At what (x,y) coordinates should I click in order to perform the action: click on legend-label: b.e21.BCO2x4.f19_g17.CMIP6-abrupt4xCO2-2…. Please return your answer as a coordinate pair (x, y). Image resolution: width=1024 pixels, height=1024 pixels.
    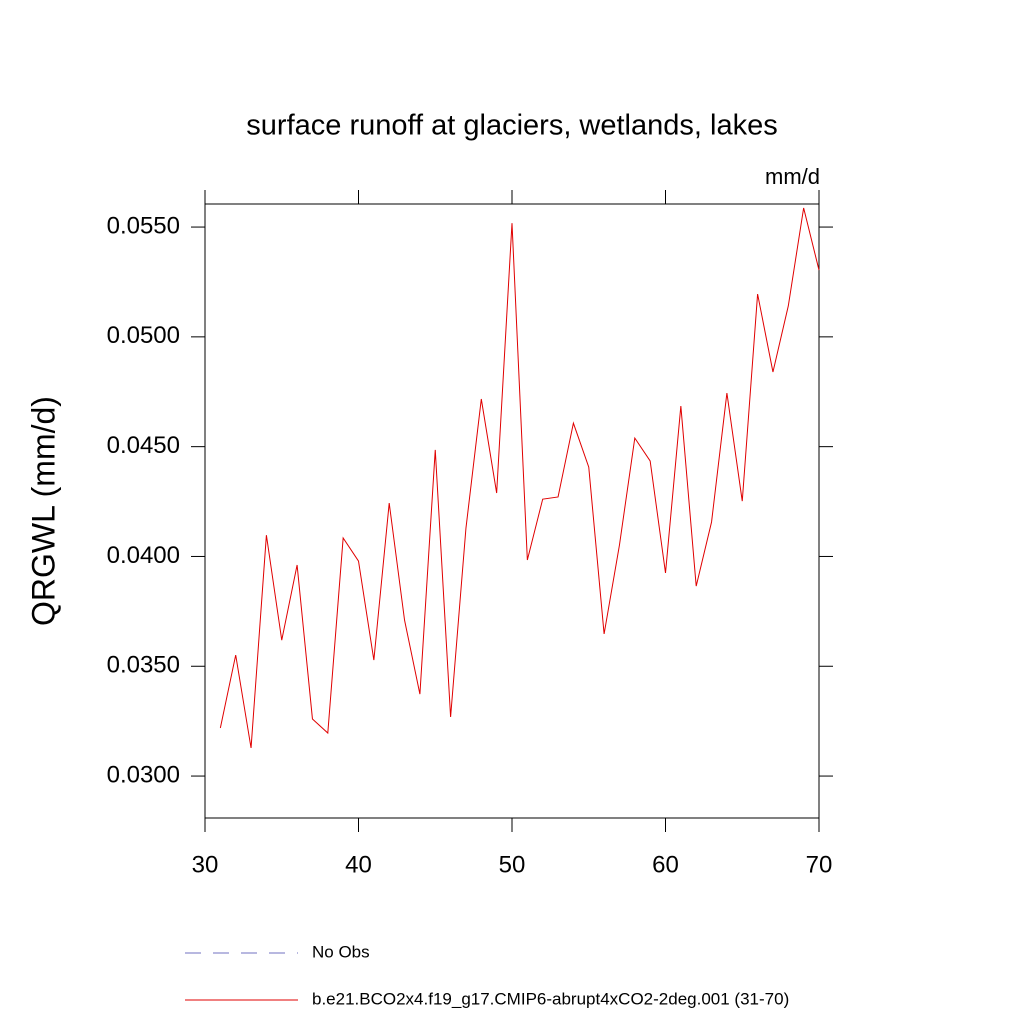
    Looking at the image, I should click on (550, 998).